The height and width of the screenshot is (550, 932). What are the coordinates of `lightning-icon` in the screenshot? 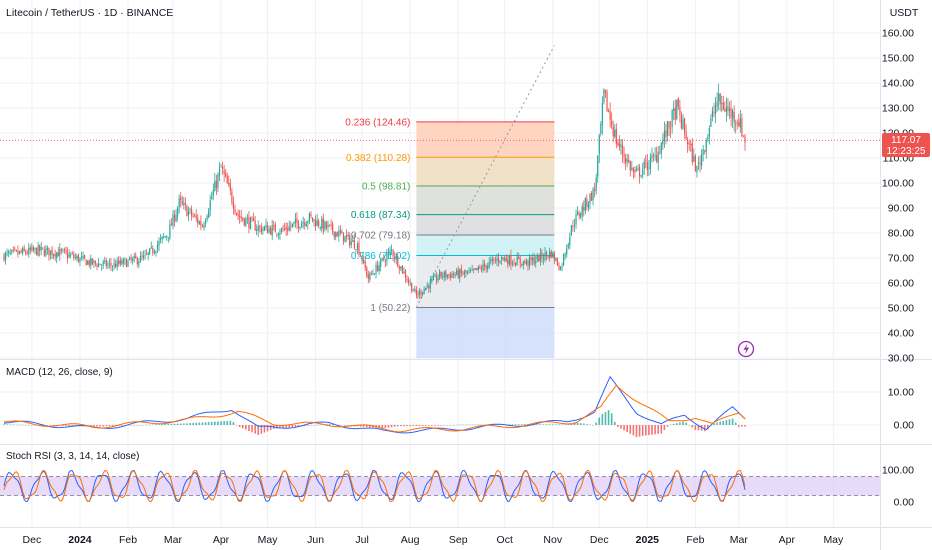 It's located at (746, 349).